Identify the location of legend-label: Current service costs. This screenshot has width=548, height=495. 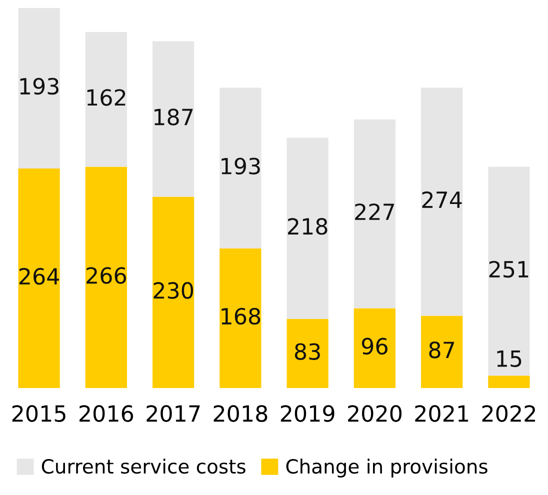
(144, 466).